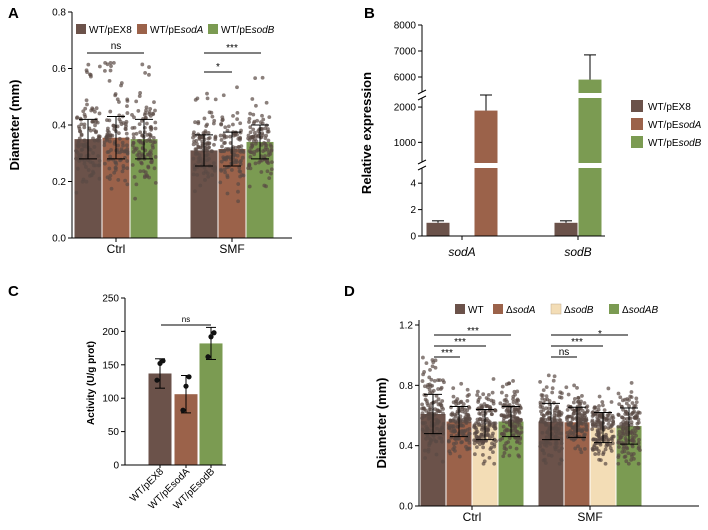  I want to click on ytick-b-0: 0, so click(413, 237).